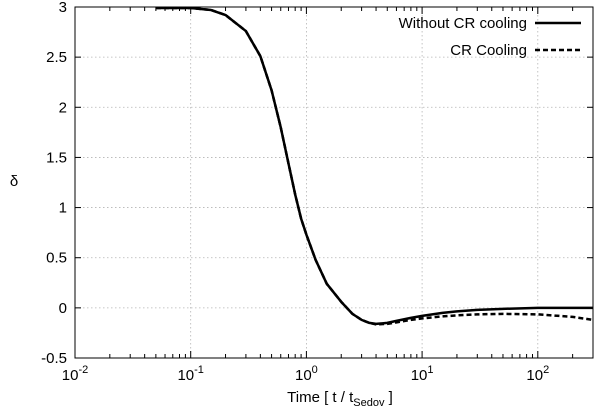 This screenshot has height=412, width=596. Describe the element at coordinates (63, 8) in the screenshot. I see `y-tick-label: 3` at that location.